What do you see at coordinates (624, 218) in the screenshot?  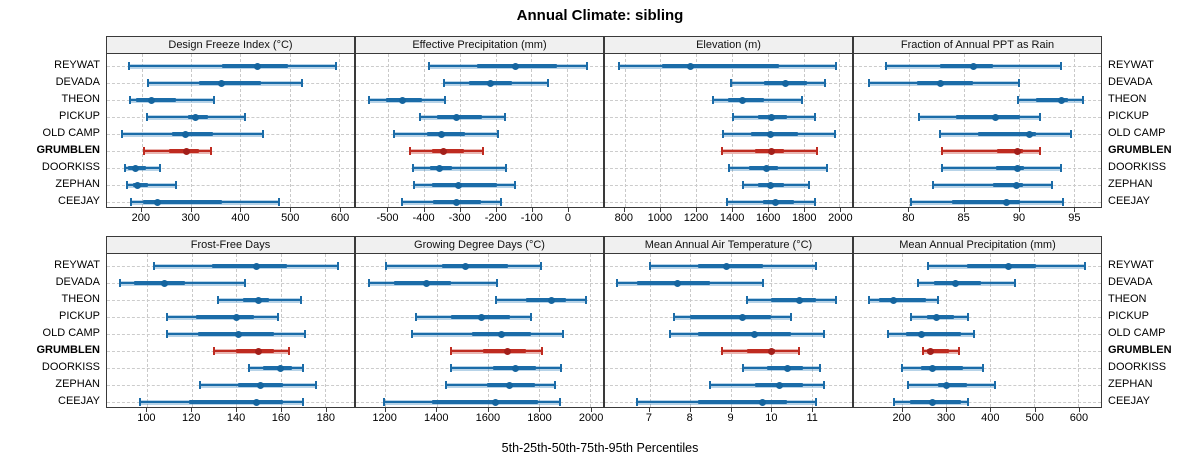 I see `axis-tick-label: 800` at bounding box center [624, 218].